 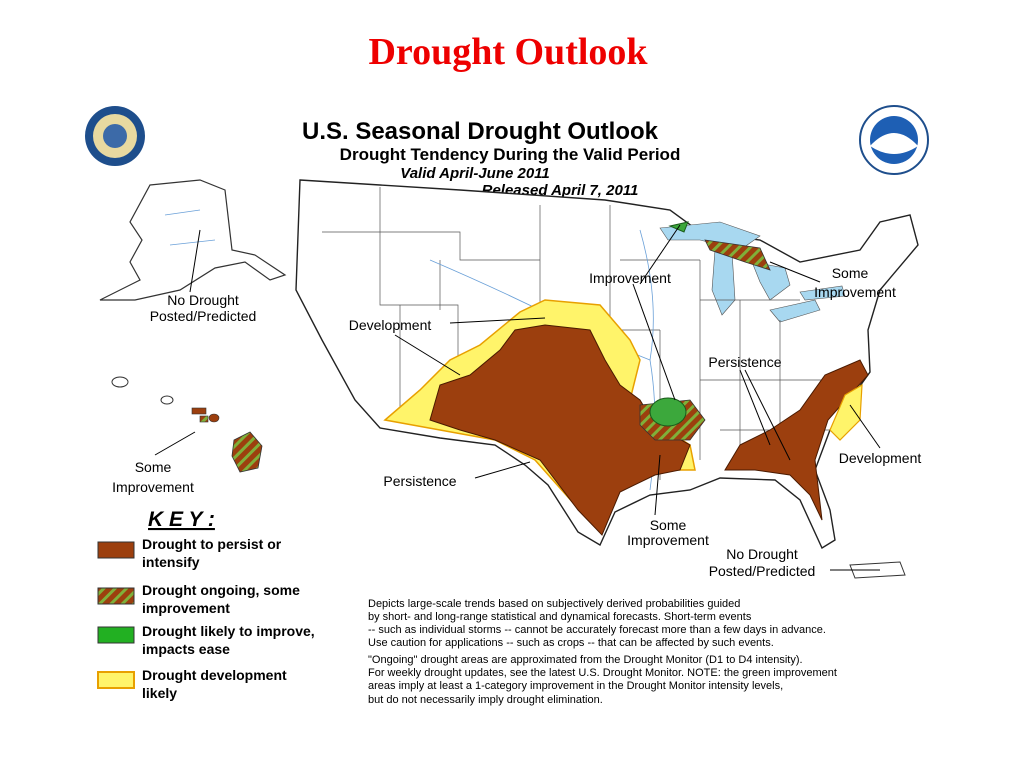 What do you see at coordinates (187, 424) in the screenshot?
I see `hawaii` at bounding box center [187, 424].